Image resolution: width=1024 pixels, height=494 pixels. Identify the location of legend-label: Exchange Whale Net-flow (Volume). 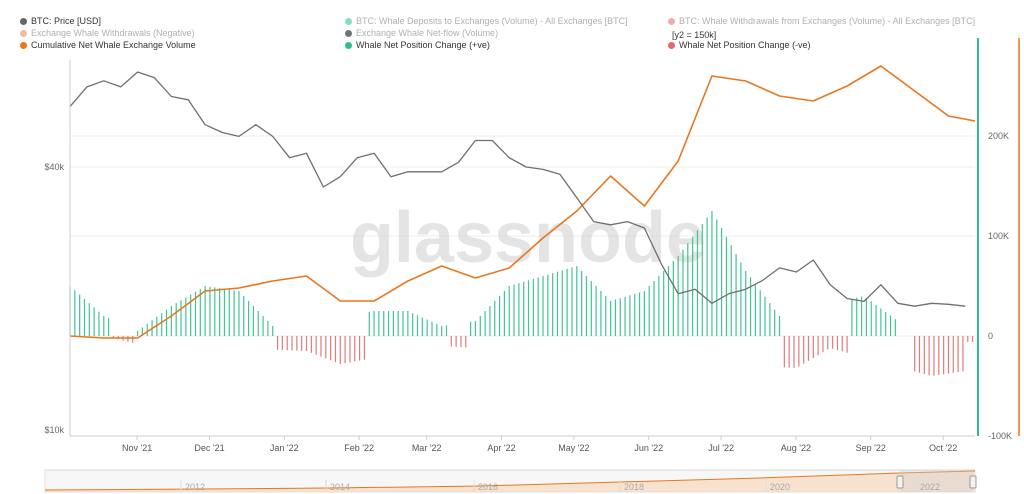
(427, 33).